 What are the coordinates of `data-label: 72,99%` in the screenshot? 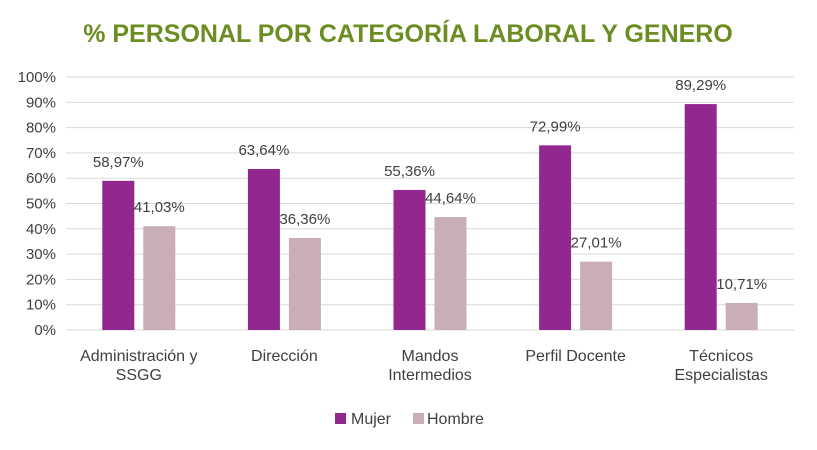 It's located at (555, 126).